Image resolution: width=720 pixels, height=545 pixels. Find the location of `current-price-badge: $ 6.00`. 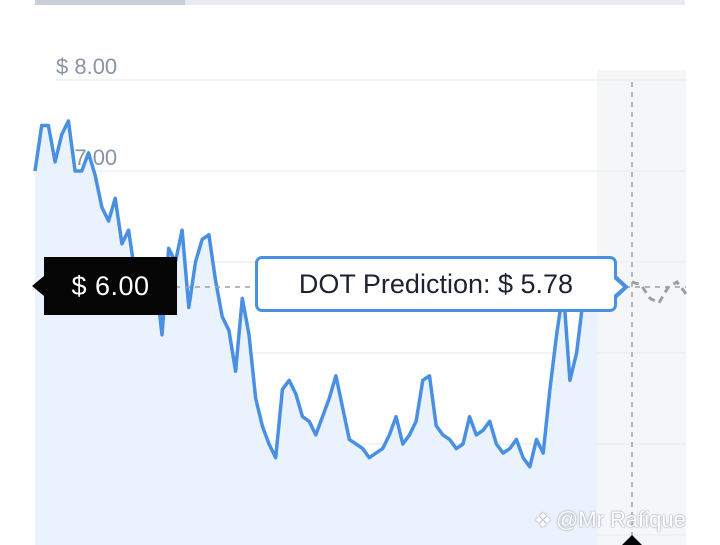

current-price-badge: $ 6.00 is located at coordinates (110, 286).